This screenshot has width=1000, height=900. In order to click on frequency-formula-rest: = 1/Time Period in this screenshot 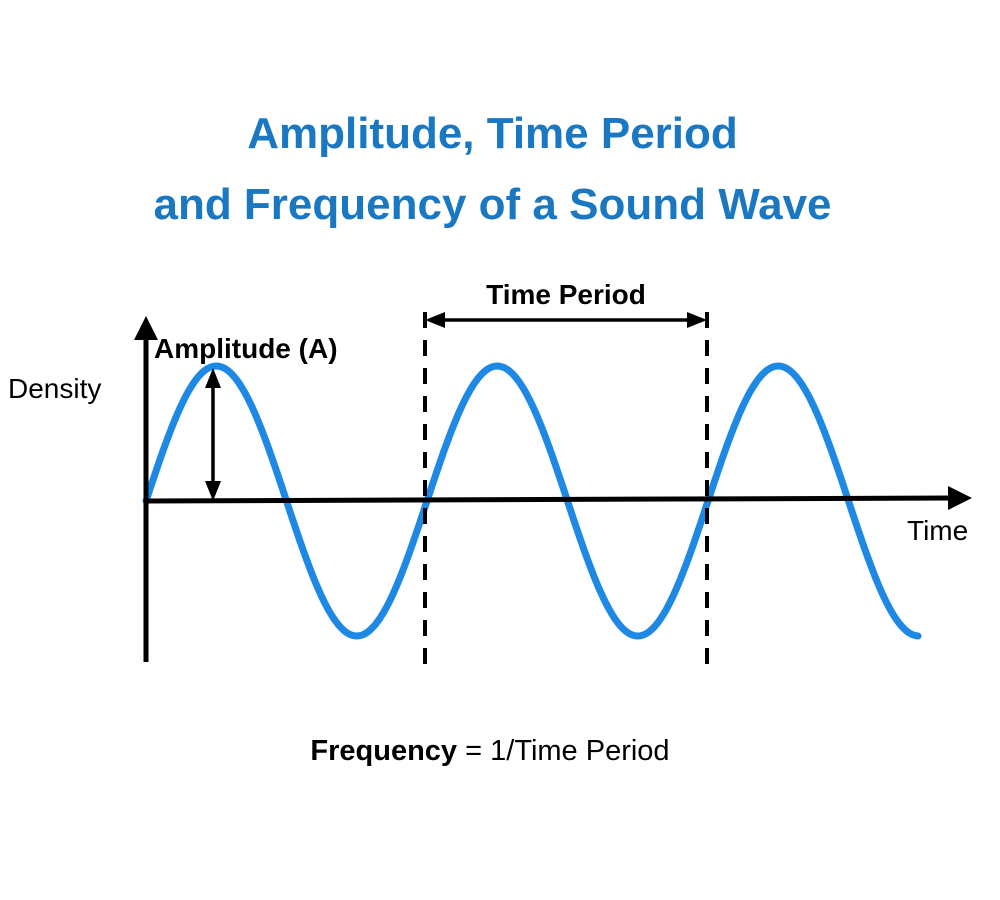, I will do `click(563, 751)`.